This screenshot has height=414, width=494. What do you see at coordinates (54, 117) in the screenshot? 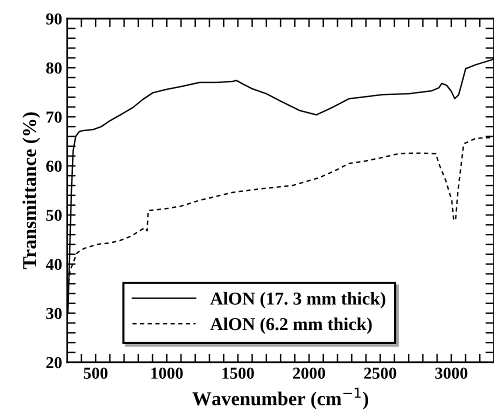
I see `y-tick-label: 70` at bounding box center [54, 117].